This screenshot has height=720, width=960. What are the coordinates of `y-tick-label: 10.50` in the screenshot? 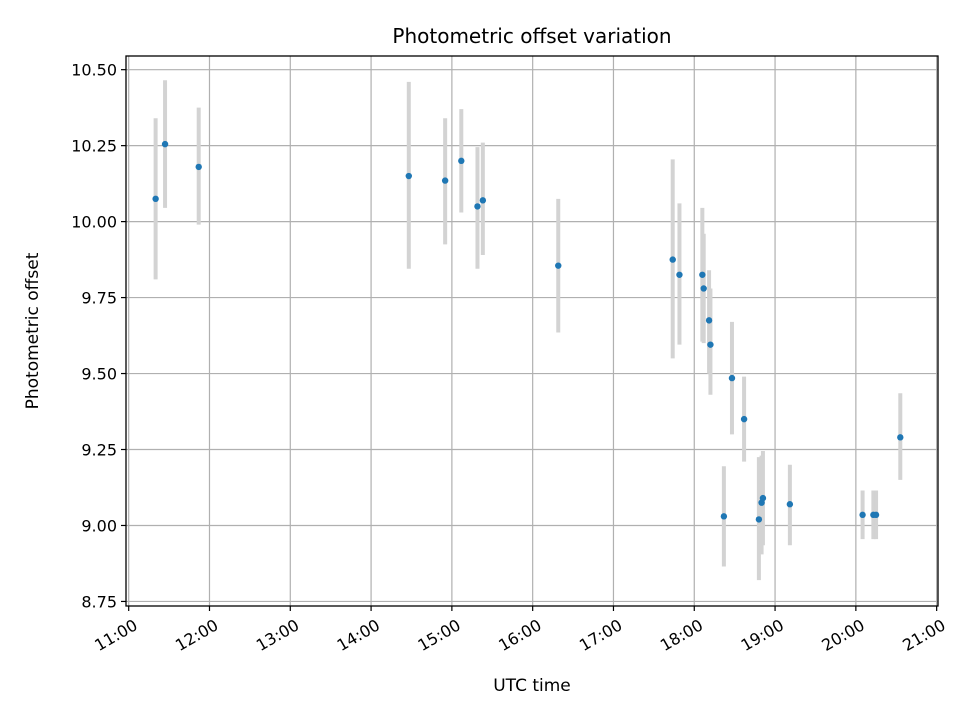 It's located at (94, 70).